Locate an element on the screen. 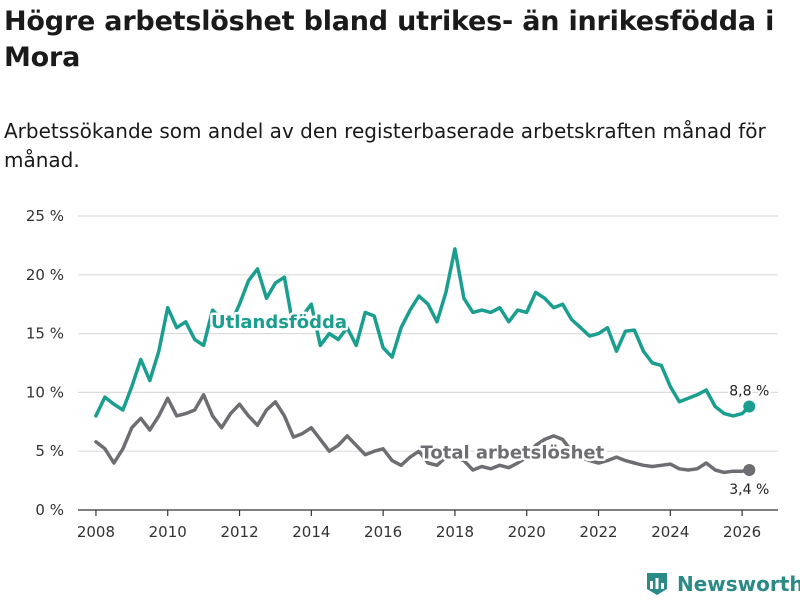 Image resolution: width=800 pixels, height=600 pixels. x-tick-label: 2022 is located at coordinates (598, 532).